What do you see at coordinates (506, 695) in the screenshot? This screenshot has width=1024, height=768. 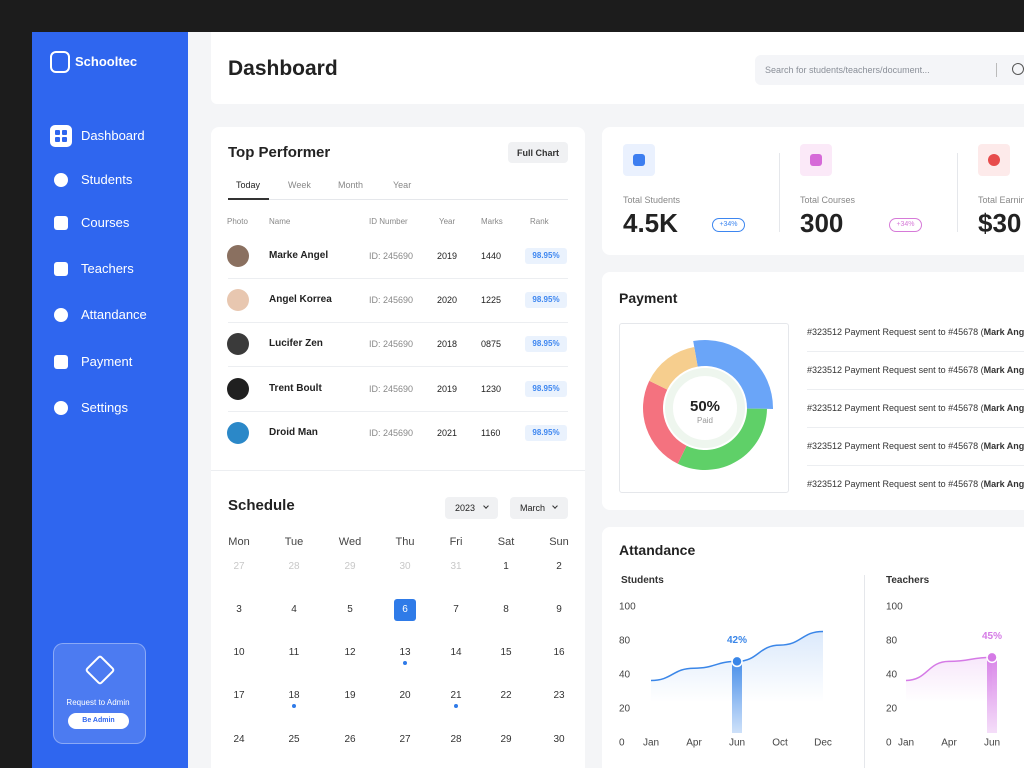 I see `calendar-day: 22` at bounding box center [506, 695].